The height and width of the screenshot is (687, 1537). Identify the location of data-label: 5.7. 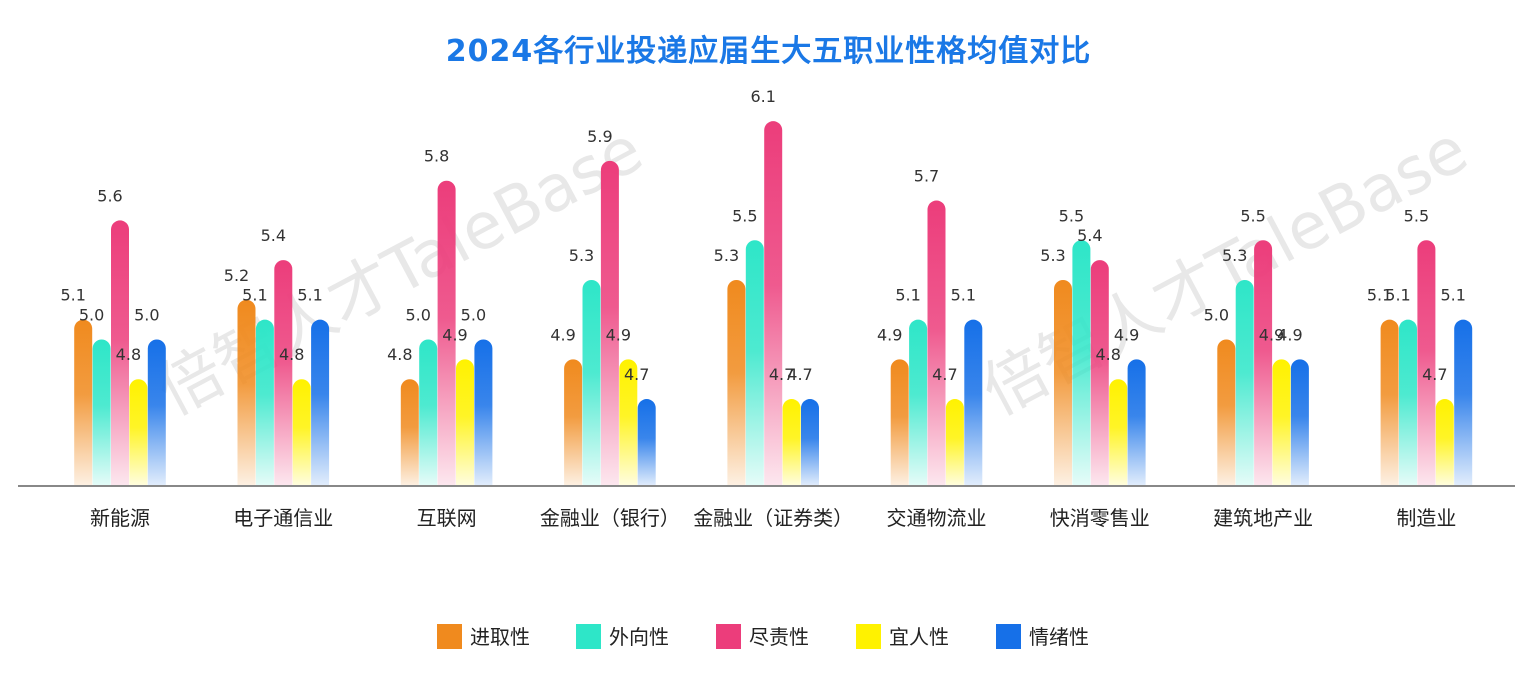
(926, 176).